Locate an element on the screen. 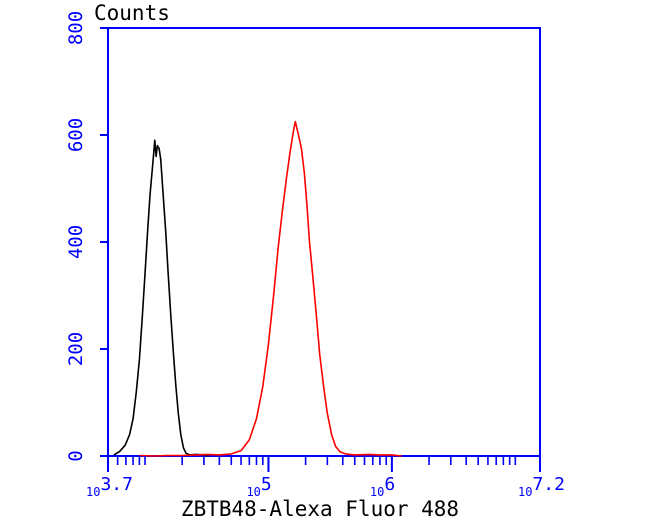  x-tick-label: 10⁵ is located at coordinates (258, 486).